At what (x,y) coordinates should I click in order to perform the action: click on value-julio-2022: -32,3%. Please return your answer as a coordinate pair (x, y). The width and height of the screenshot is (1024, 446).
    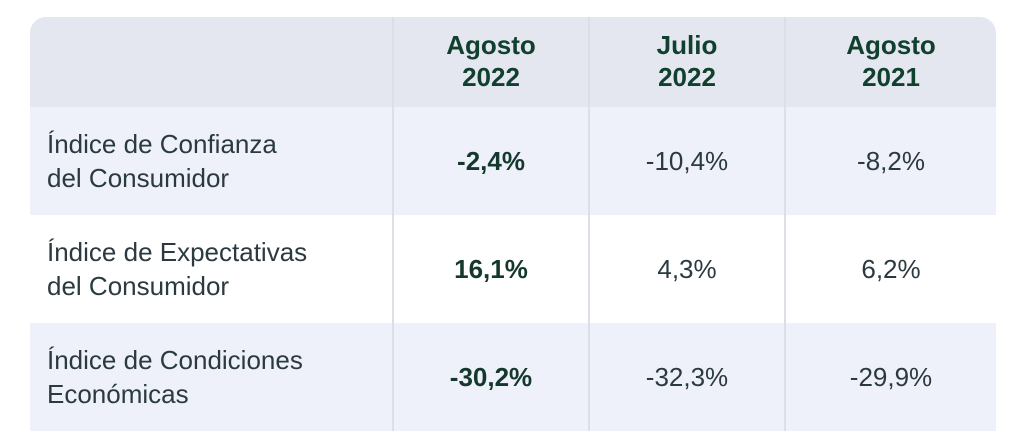
    Looking at the image, I should click on (686, 377).